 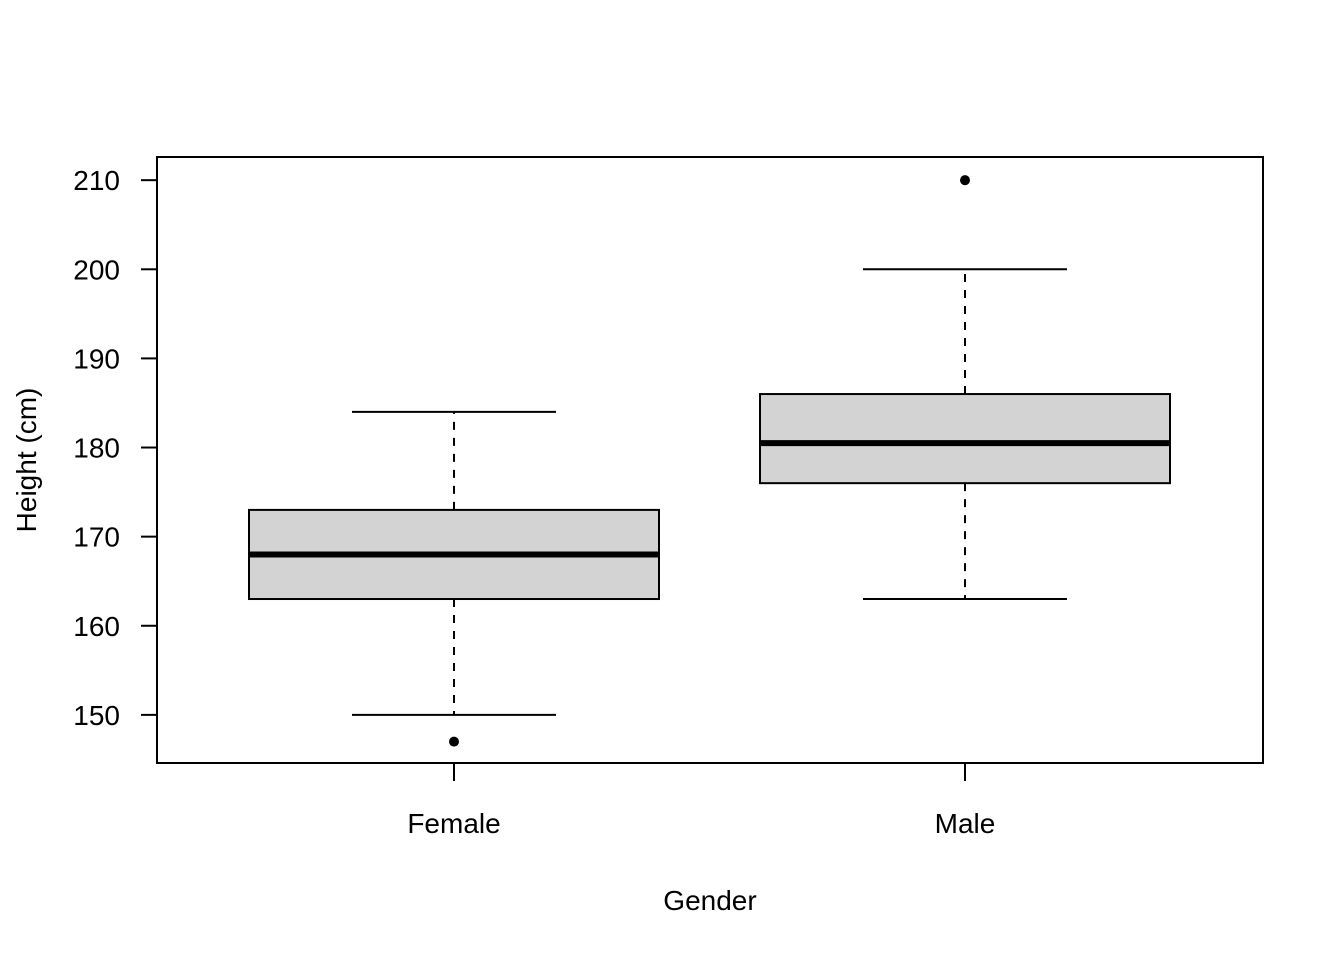 What do you see at coordinates (453, 823) in the screenshot?
I see `x-tick-label: Female` at bounding box center [453, 823].